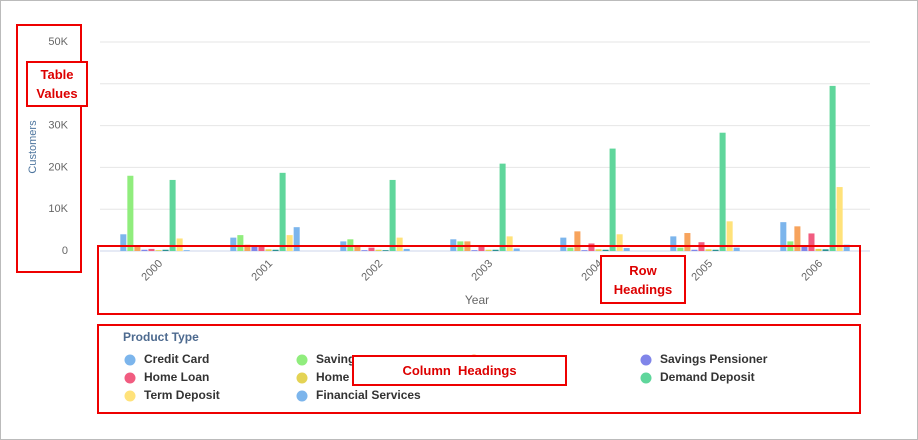 The height and width of the screenshot is (440, 918). I want to click on legend-label: Saving, so click(335, 359).